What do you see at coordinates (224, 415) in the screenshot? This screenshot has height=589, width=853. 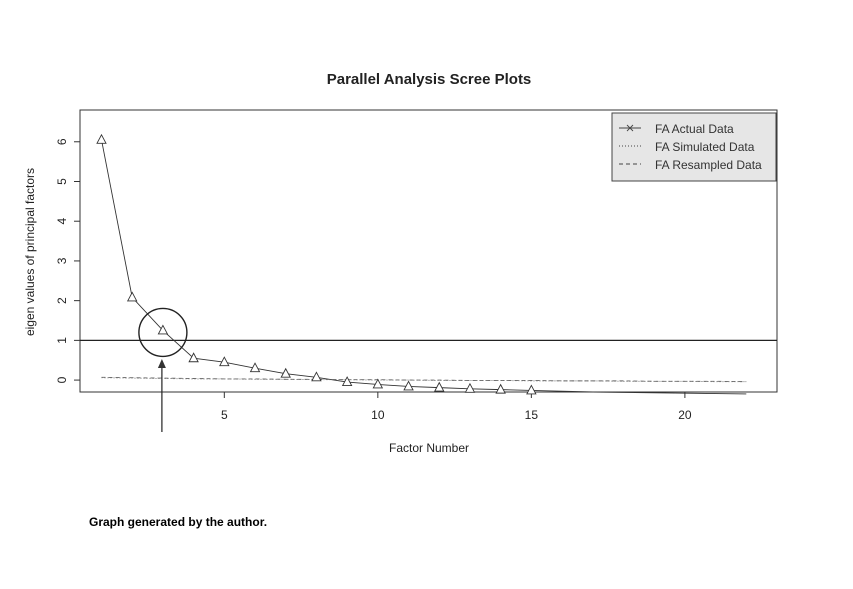 I see `x-tick-label: 5` at bounding box center [224, 415].